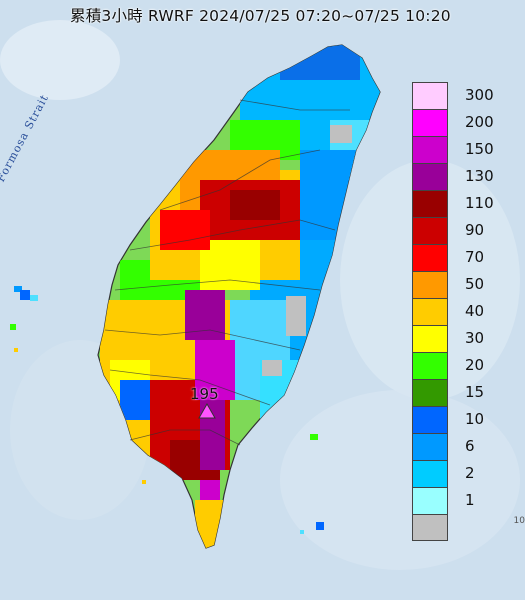  I want to click on legend-label: 1, so click(470, 500).